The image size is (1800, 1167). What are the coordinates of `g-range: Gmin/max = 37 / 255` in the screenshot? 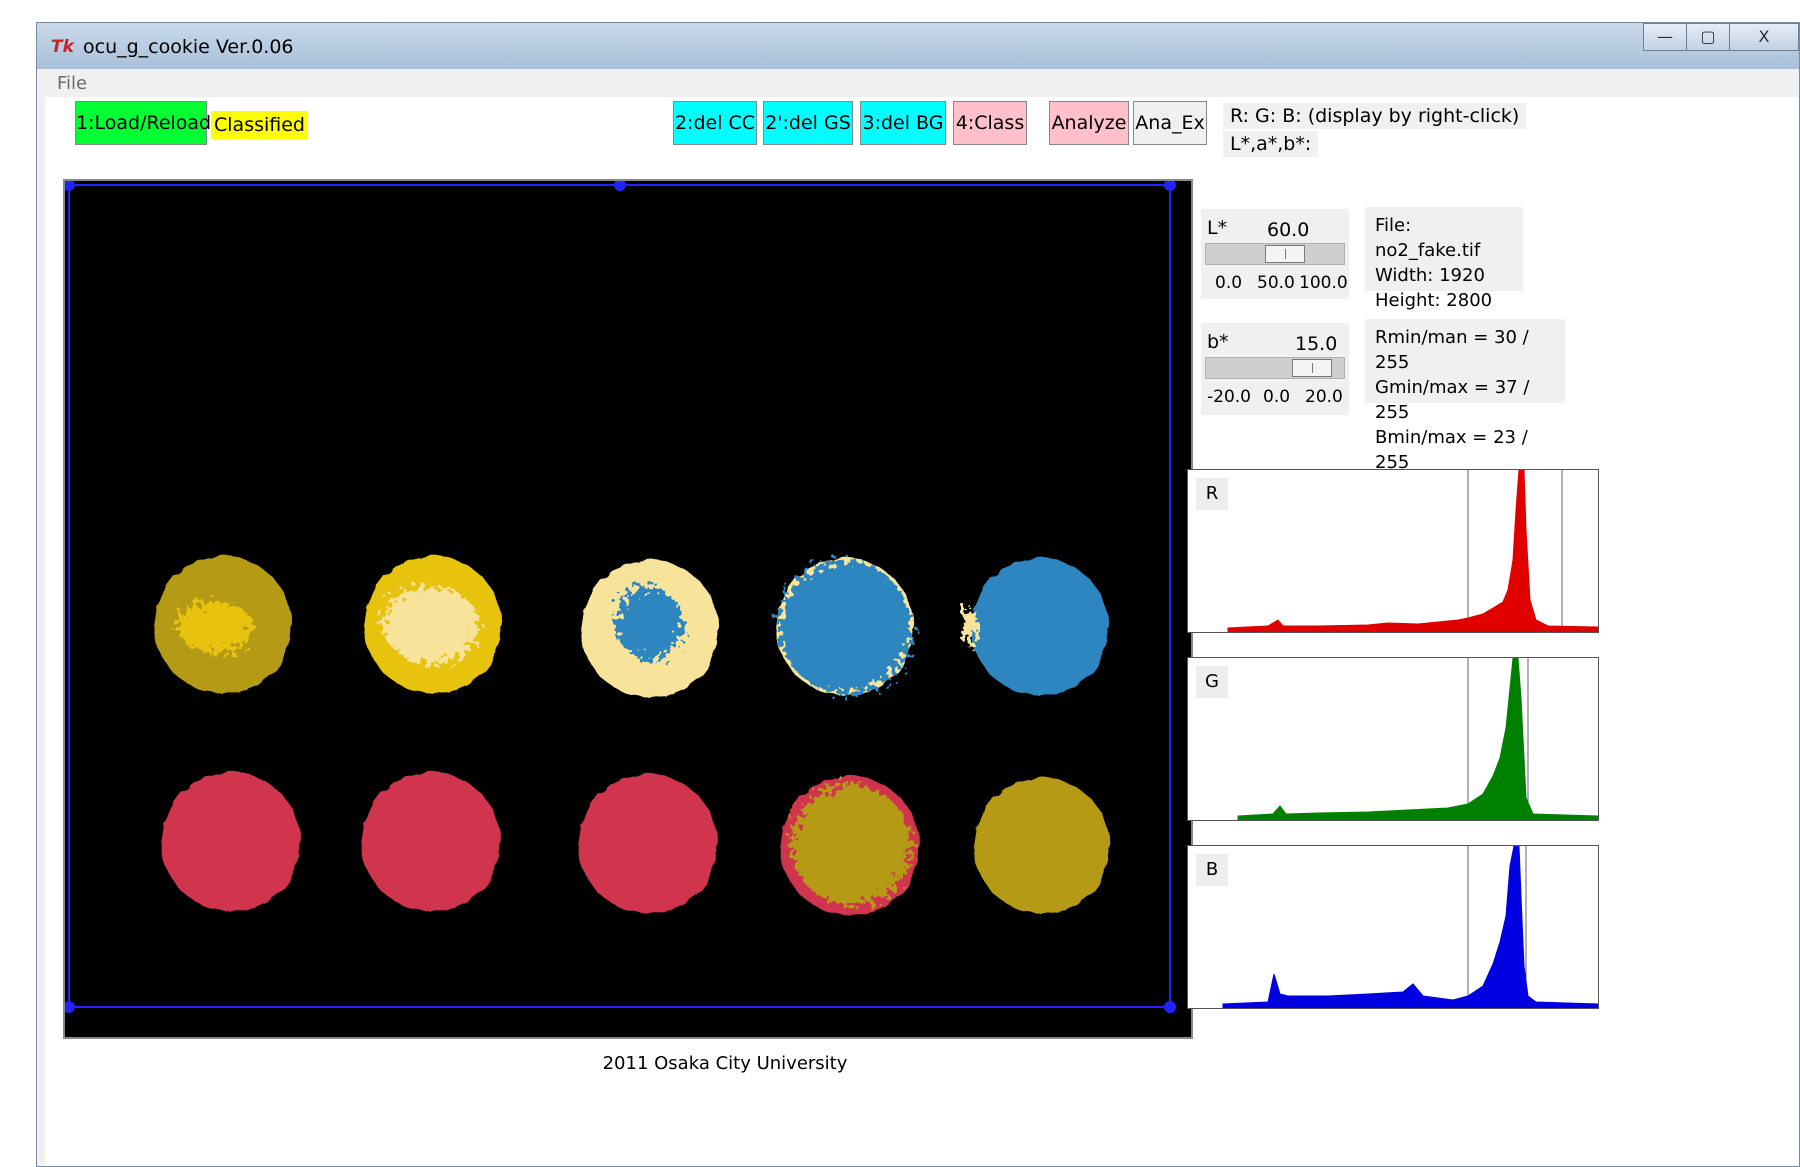 It's located at (1452, 400).